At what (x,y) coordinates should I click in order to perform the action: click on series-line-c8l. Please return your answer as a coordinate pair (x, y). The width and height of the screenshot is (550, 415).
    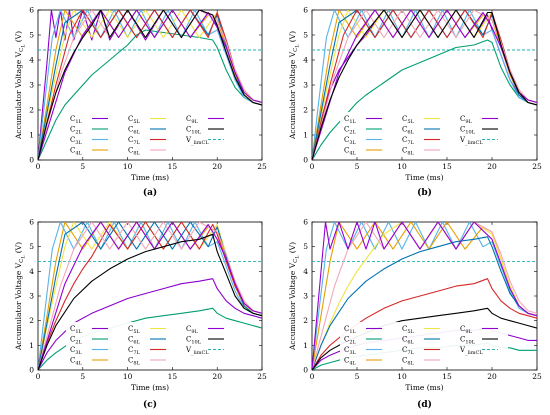
    Looking at the image, I should click on (150, 296).